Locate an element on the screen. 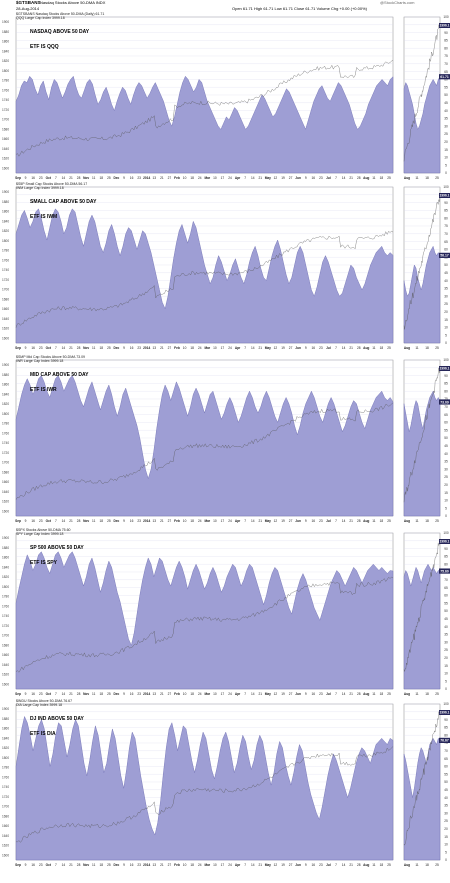  right-axis-tick: 10 is located at coordinates (446, 328).